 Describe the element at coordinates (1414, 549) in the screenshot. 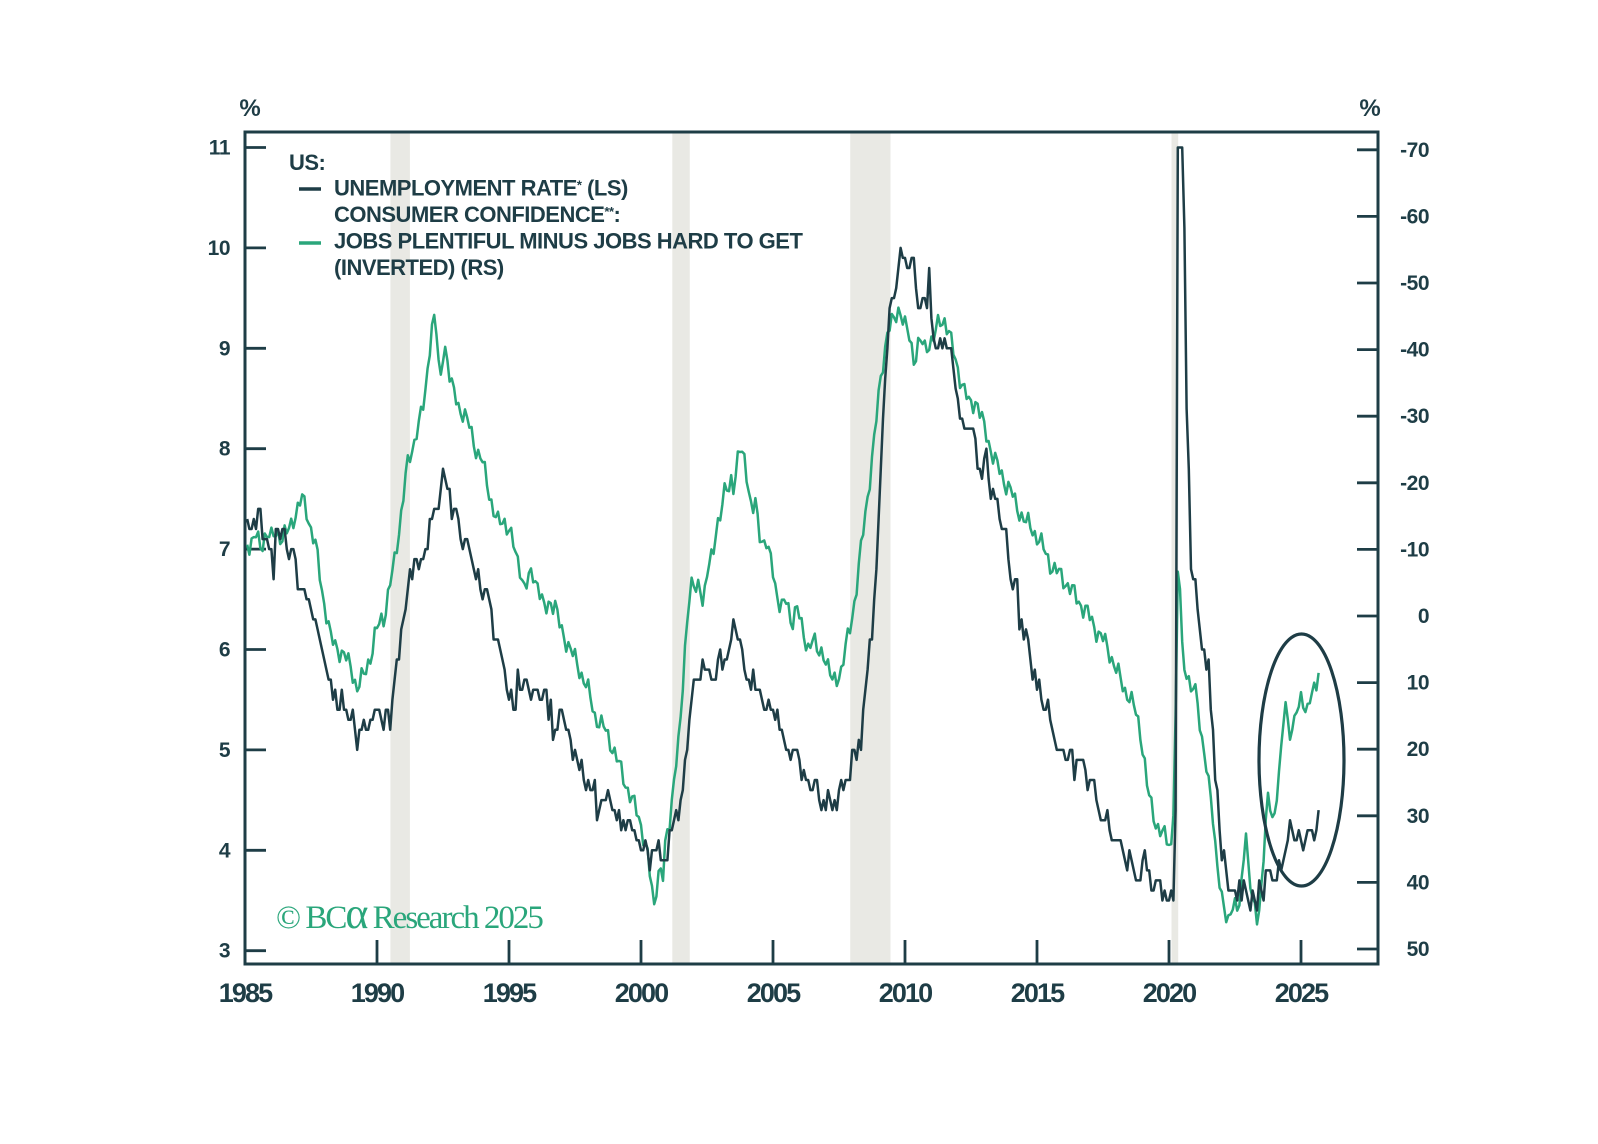

I see `svg-text: -10` at that location.